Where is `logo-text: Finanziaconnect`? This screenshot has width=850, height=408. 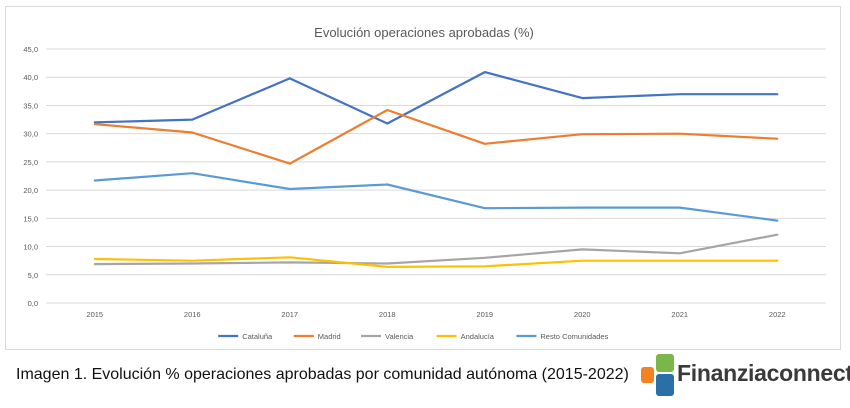
logo-text: Finanziaconnect is located at coordinates (763, 373).